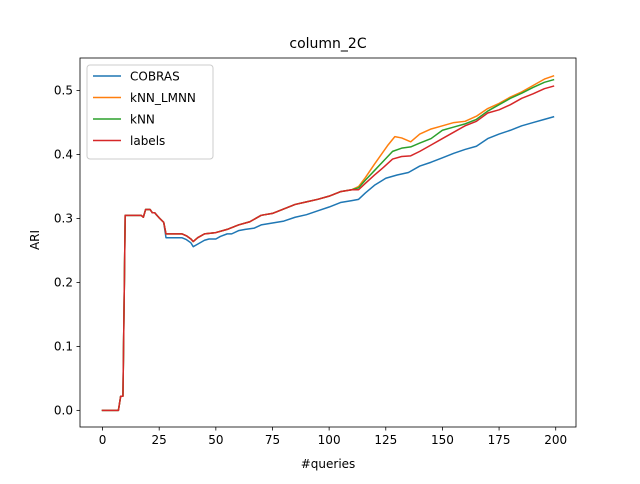  I want to click on x-tick-label: 100, so click(329, 440).